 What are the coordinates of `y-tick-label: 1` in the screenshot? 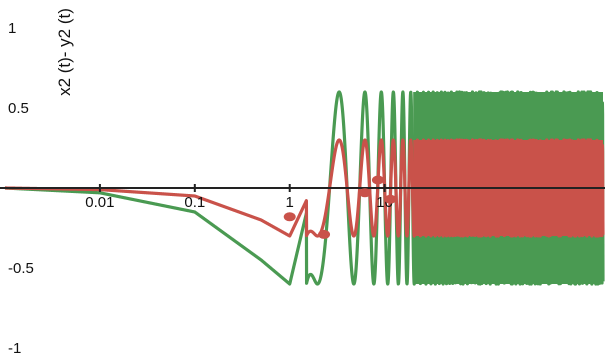 It's located at (12, 28).